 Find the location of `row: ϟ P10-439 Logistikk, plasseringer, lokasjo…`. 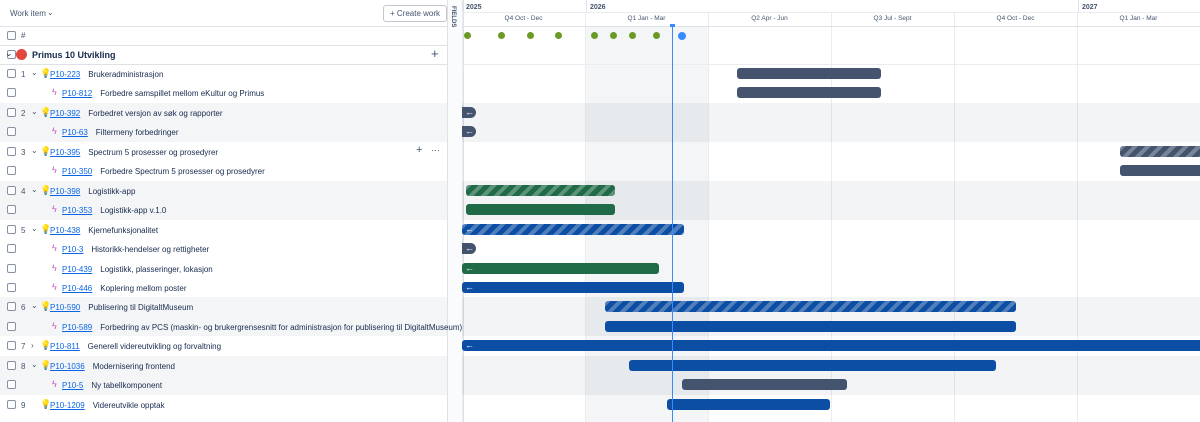

row: ϟ P10-439 Logistikk, plasseringer, lokasjo… is located at coordinates (223, 268).